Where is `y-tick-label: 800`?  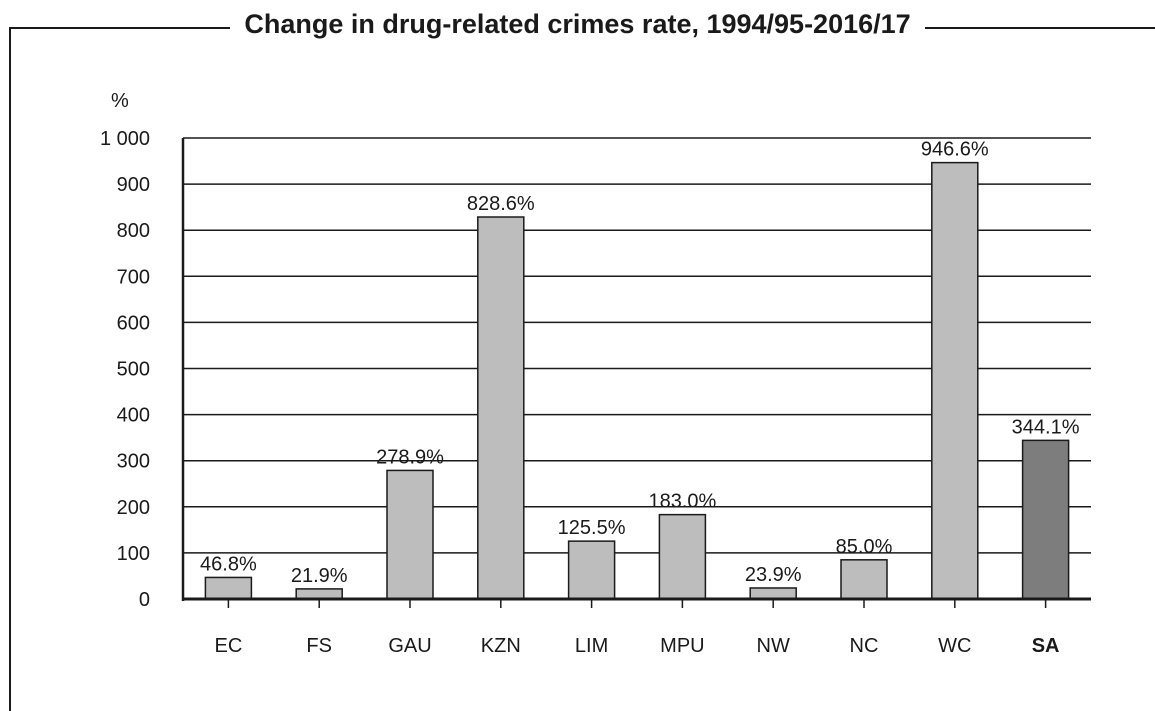 y-tick-label: 800 is located at coordinates (133, 231).